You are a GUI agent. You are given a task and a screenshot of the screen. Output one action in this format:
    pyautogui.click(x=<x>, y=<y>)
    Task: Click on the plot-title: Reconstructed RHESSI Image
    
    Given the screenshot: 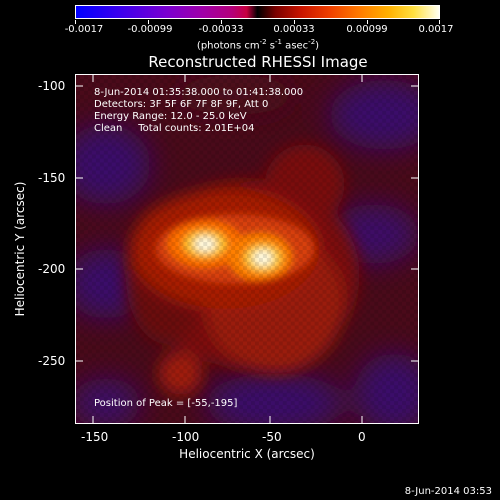 What is the action you would take?
    pyautogui.click(x=258, y=62)
    